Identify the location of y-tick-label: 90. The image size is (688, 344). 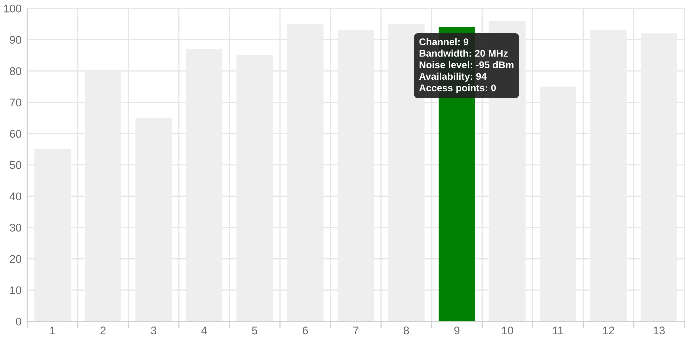
(16, 40).